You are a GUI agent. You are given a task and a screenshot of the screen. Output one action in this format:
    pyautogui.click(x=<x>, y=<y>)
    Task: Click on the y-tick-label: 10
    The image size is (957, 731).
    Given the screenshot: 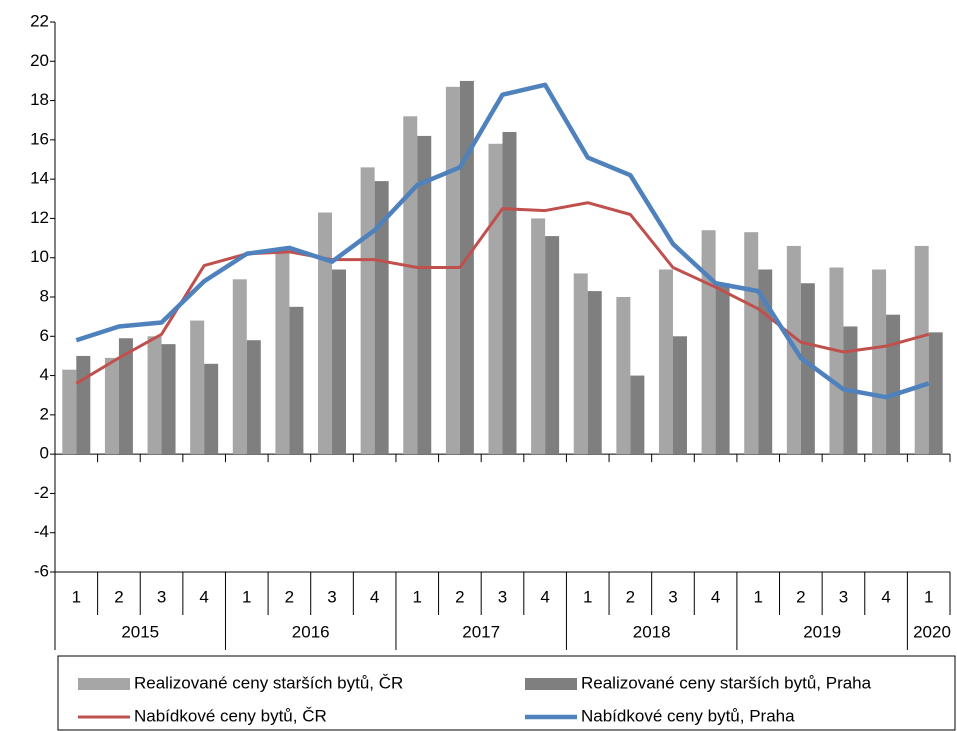 What is the action you would take?
    pyautogui.click(x=39, y=256)
    